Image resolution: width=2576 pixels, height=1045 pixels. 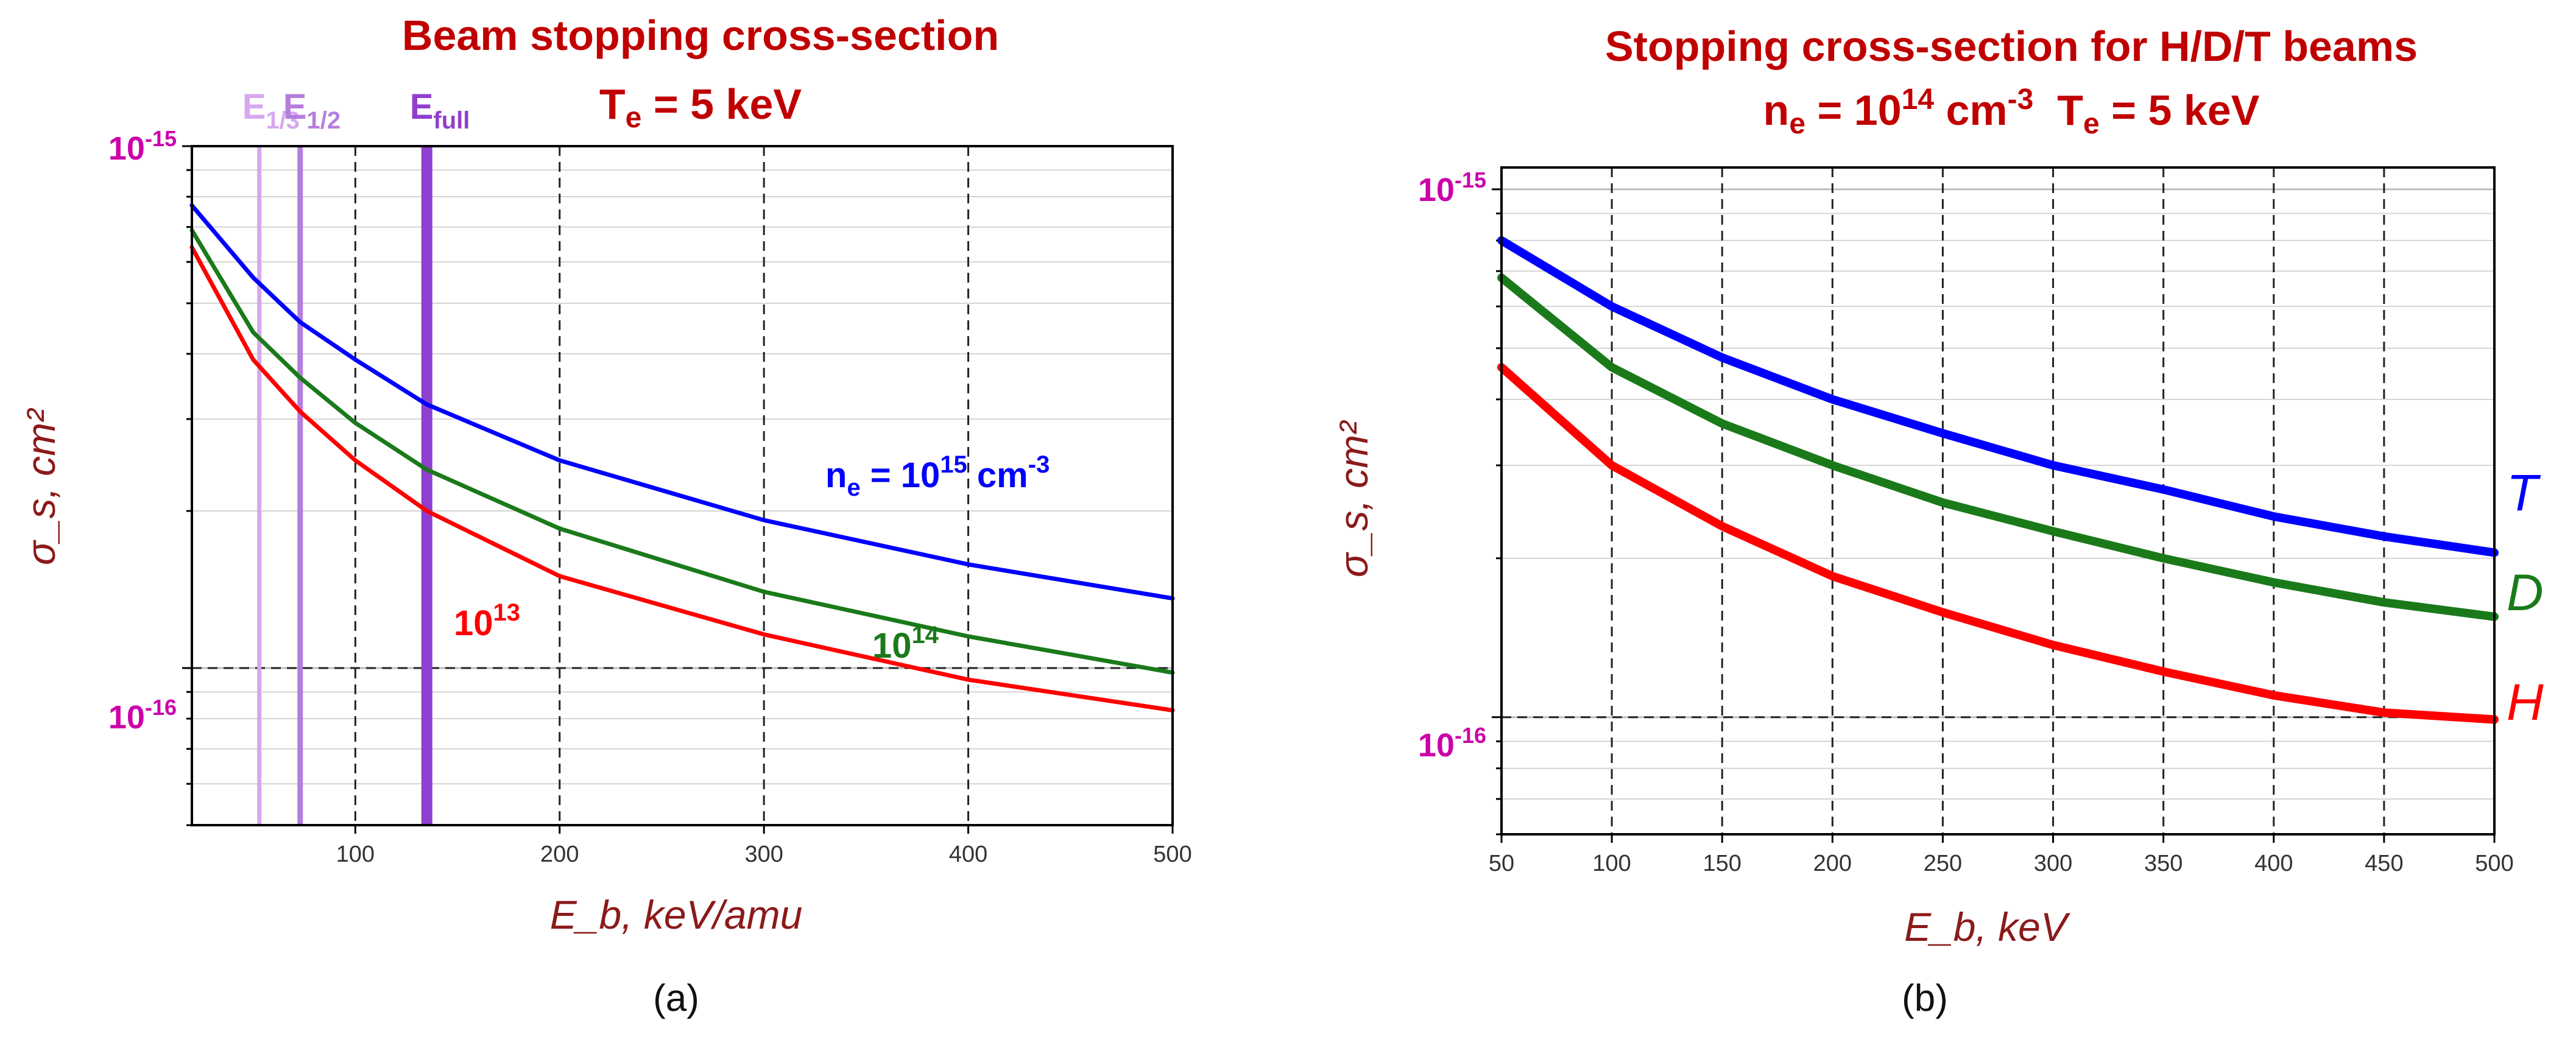 What do you see at coordinates (1502, 863) in the screenshot?
I see `panel-b-xtick-label: 50` at bounding box center [1502, 863].